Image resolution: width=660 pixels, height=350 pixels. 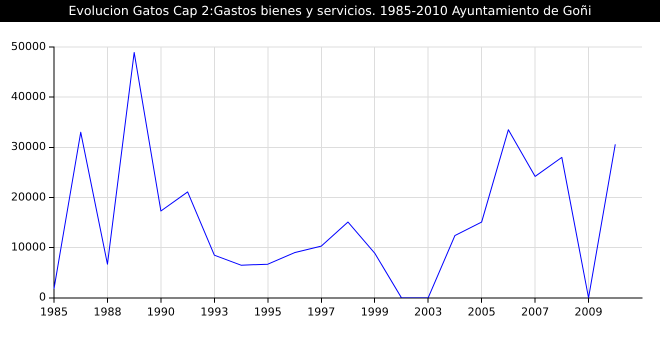 I want to click on x-tick-label: 1985, so click(x=54, y=311).